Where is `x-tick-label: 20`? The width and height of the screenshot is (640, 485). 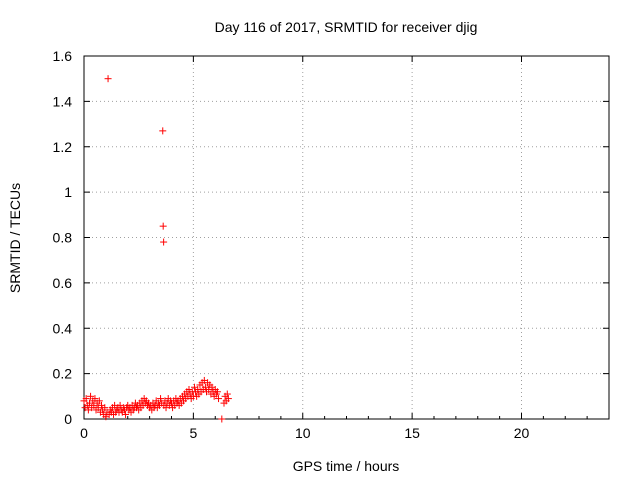 x-tick-label: 20 is located at coordinates (522, 433).